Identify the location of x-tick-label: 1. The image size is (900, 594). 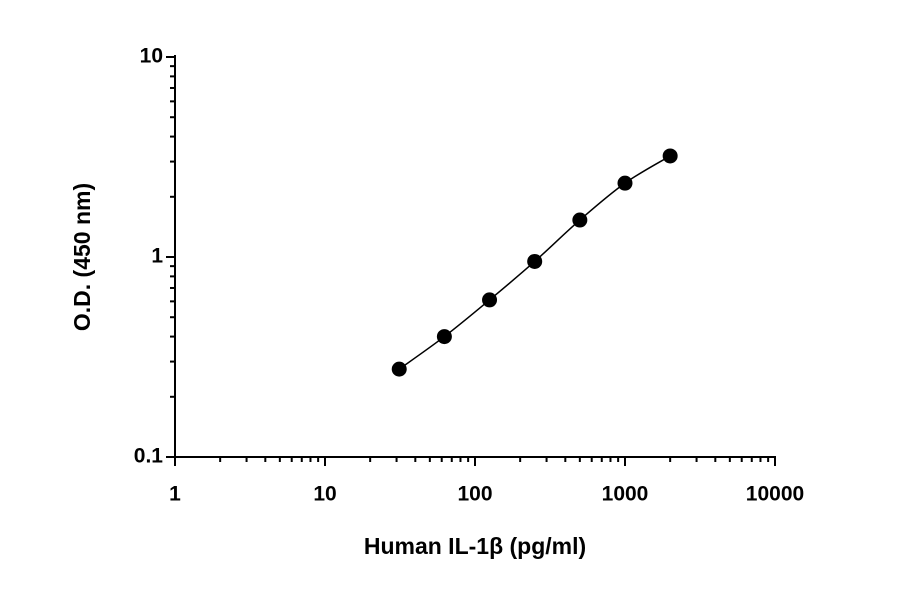
(175, 494).